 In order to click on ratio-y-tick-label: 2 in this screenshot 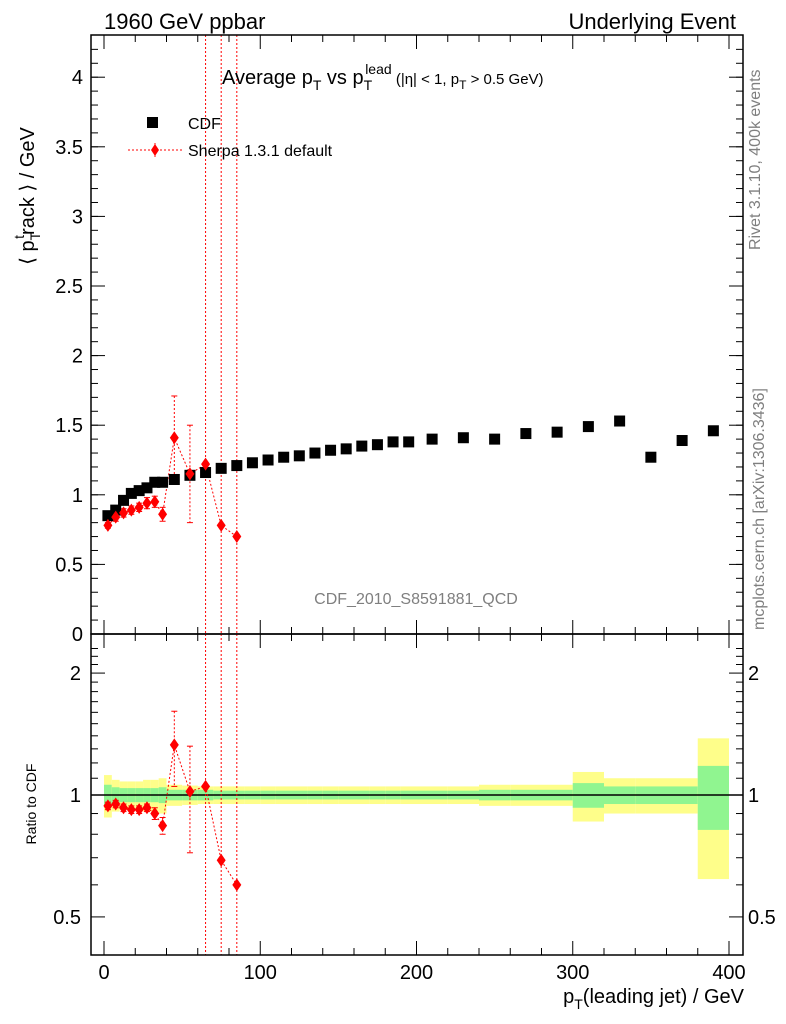, I will do `click(75, 674)`.